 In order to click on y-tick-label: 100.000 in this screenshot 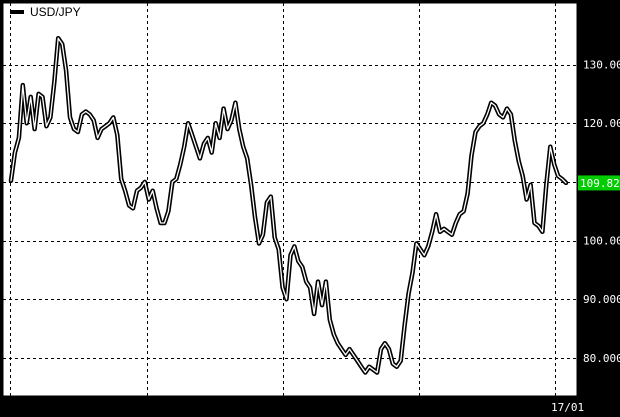, I will do `click(601, 241)`.